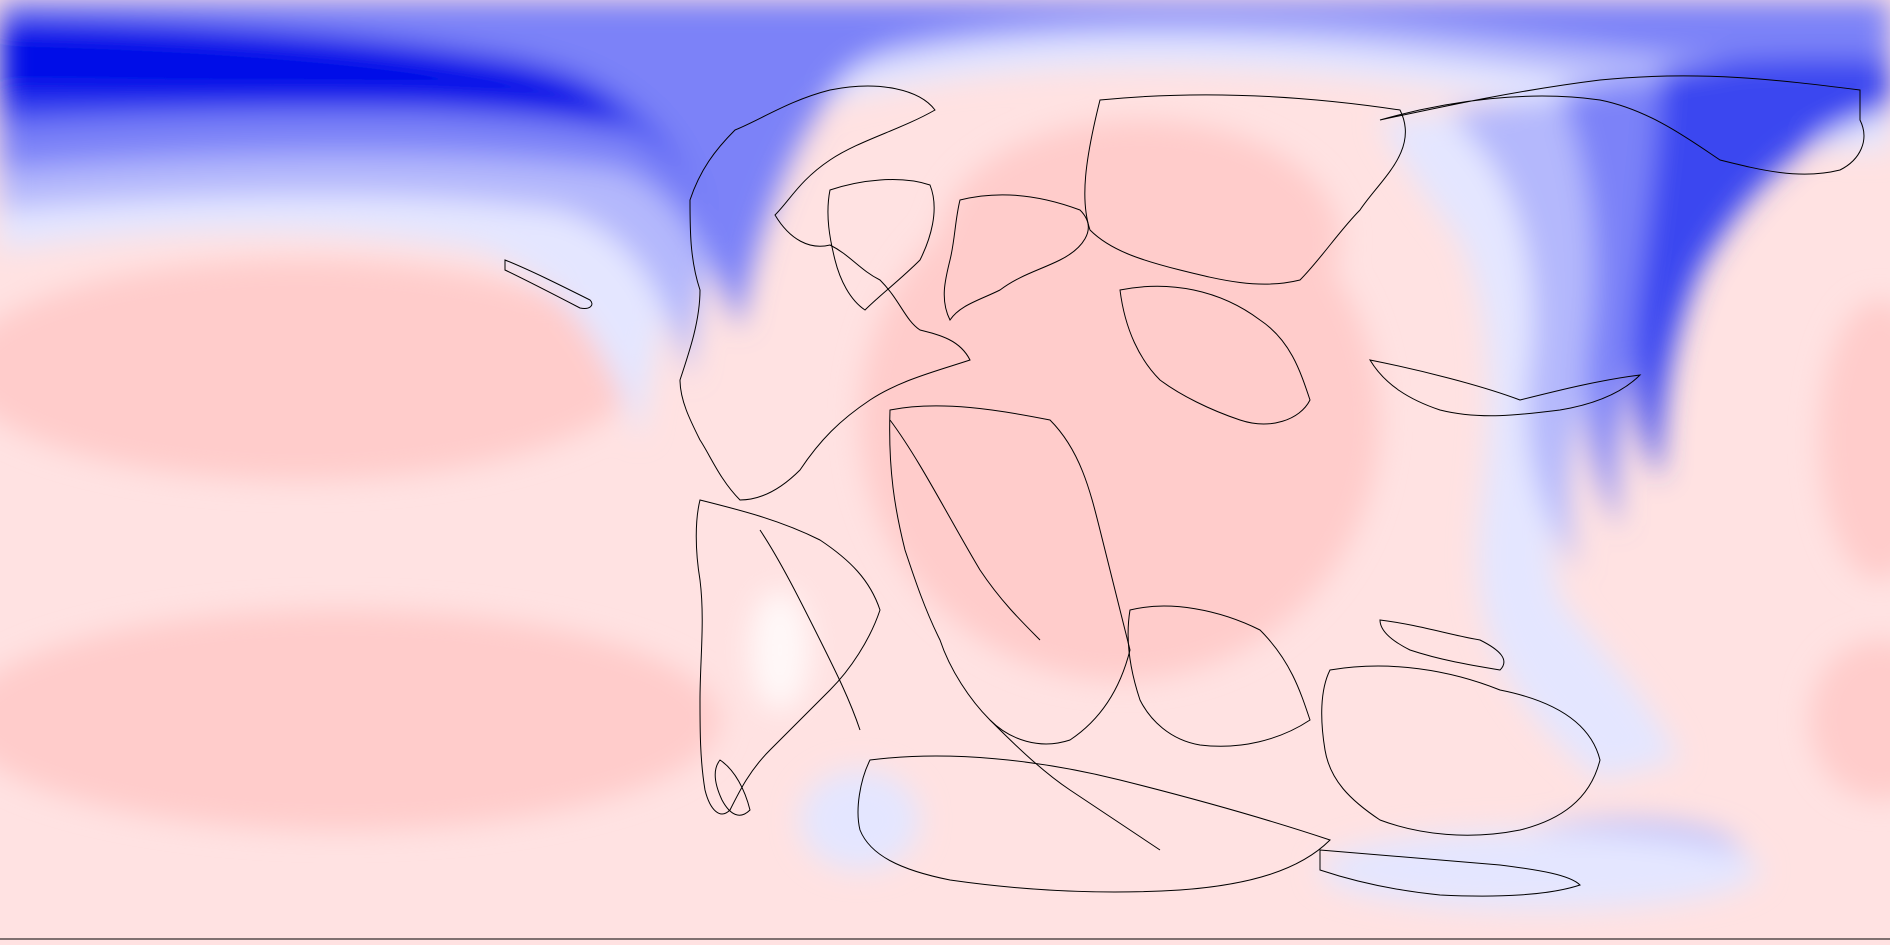 This screenshot has height=945, width=1890. I want to click on coastline-pacific-island-chain, so click(548, 284).